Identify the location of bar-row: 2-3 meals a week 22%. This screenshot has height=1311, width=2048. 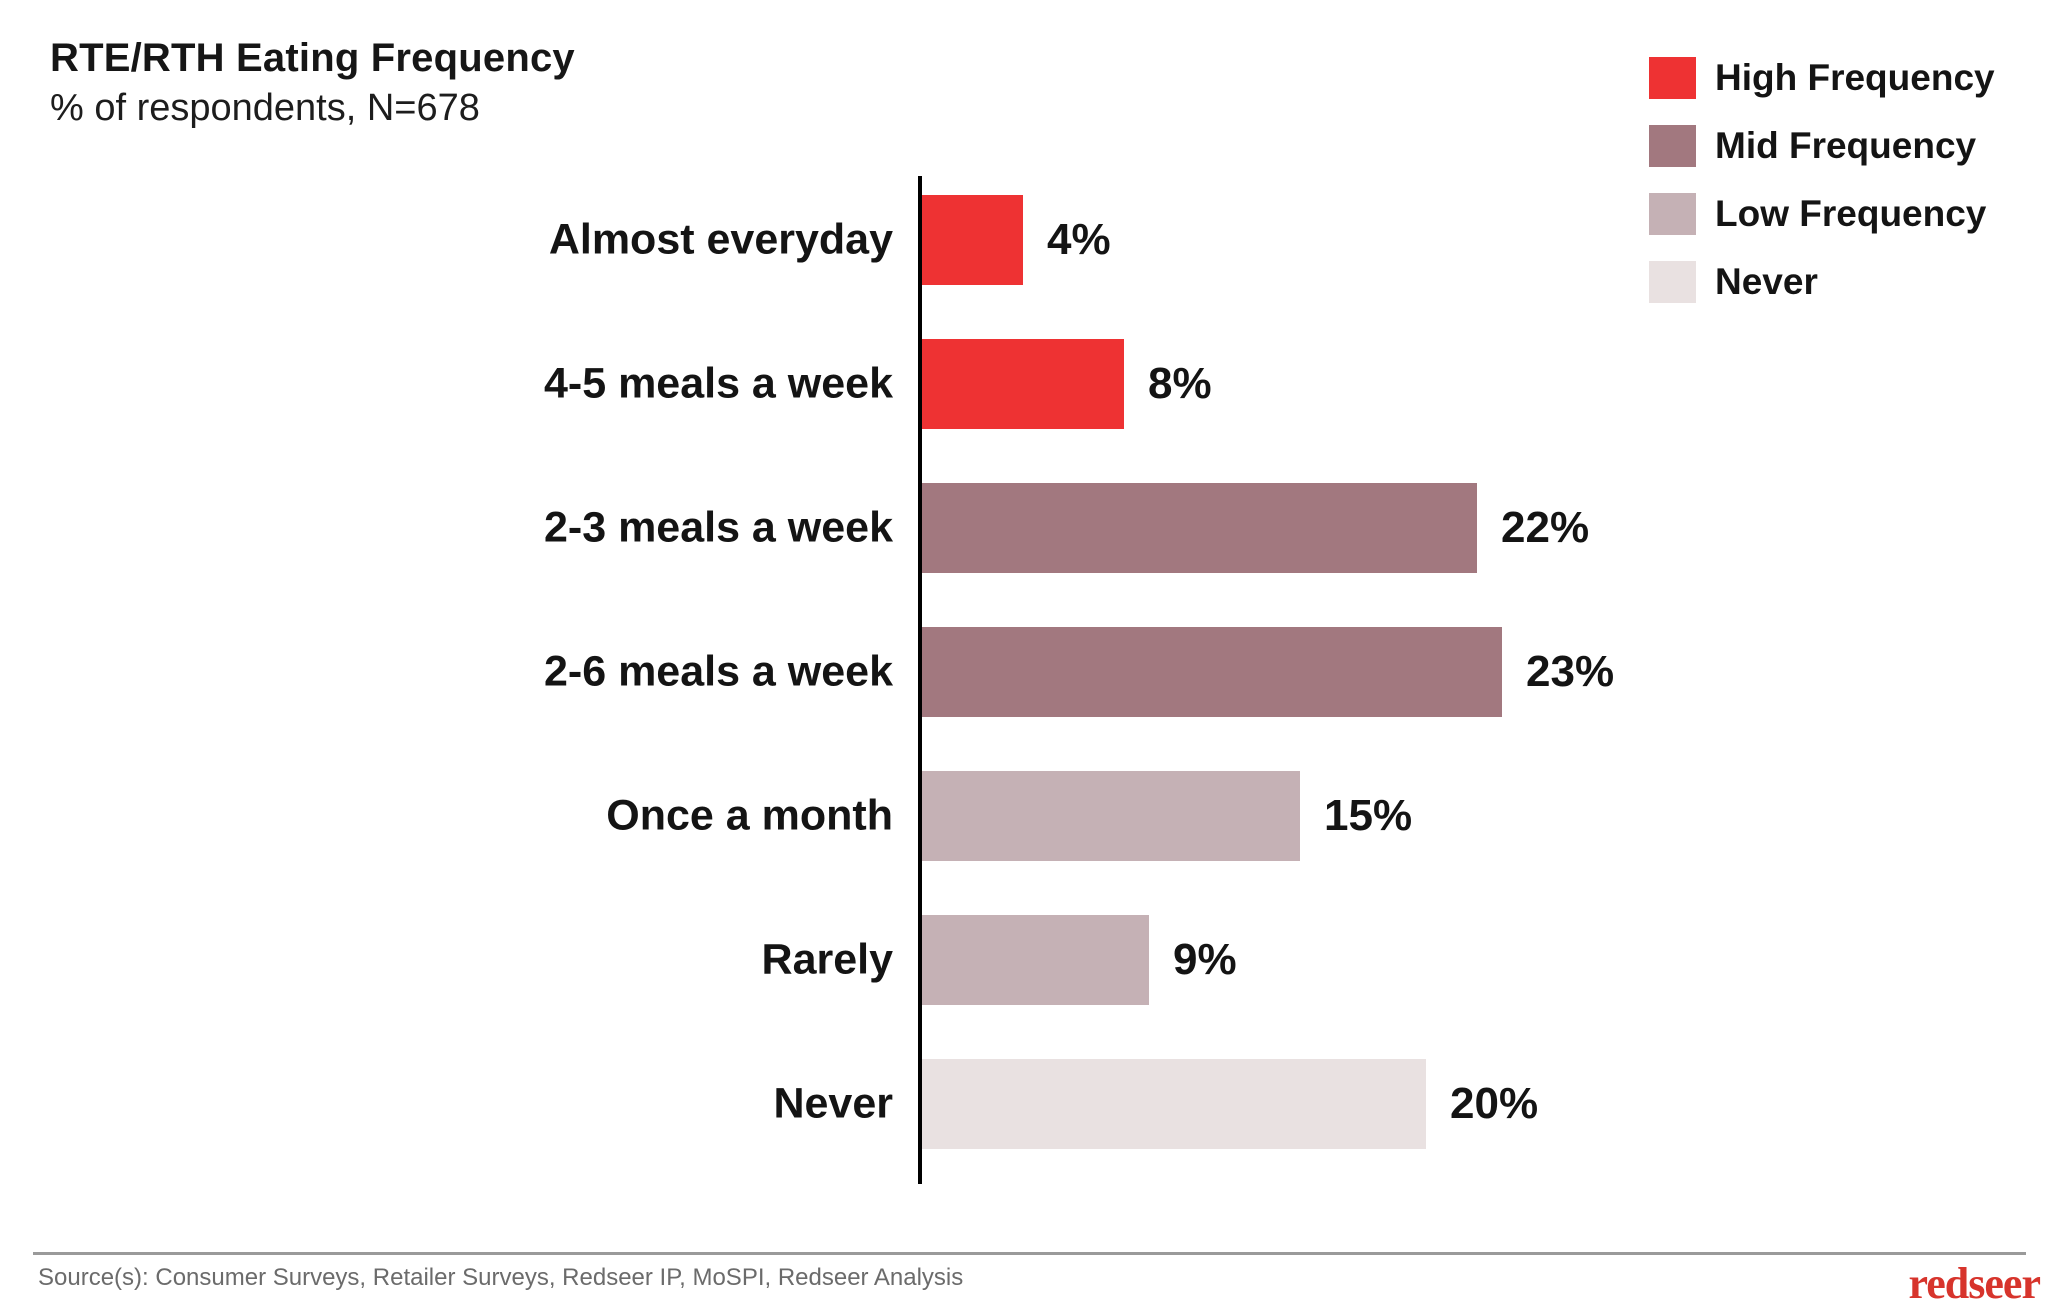
(1024, 528).